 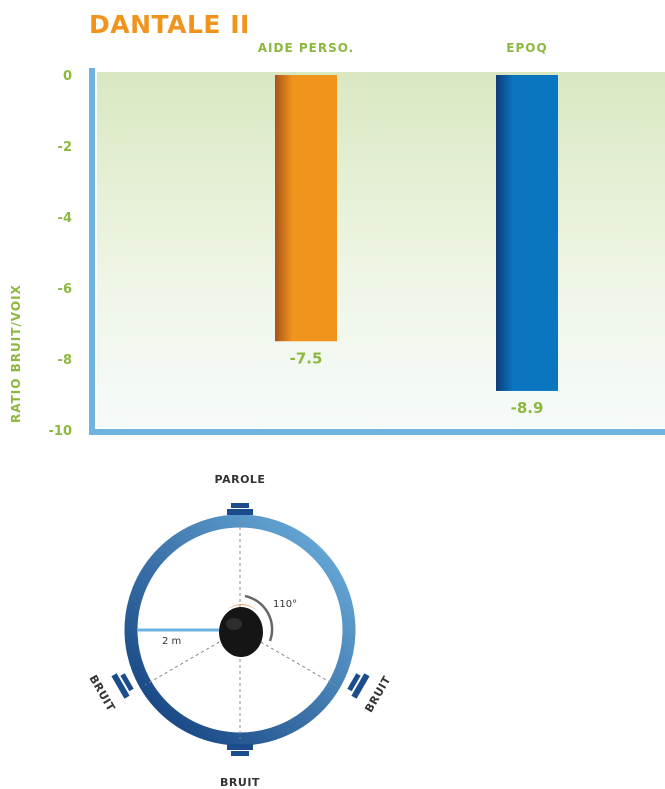 What do you see at coordinates (101, 693) in the screenshot?
I see `speaker-left-label: BRUIT` at bounding box center [101, 693].